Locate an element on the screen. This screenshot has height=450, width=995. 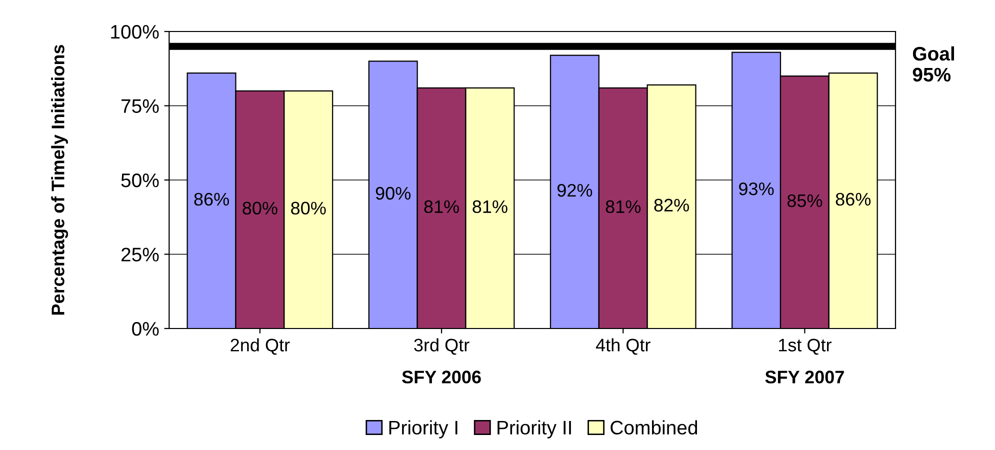
x-tick-label: 2nd Qtr is located at coordinates (260, 346).